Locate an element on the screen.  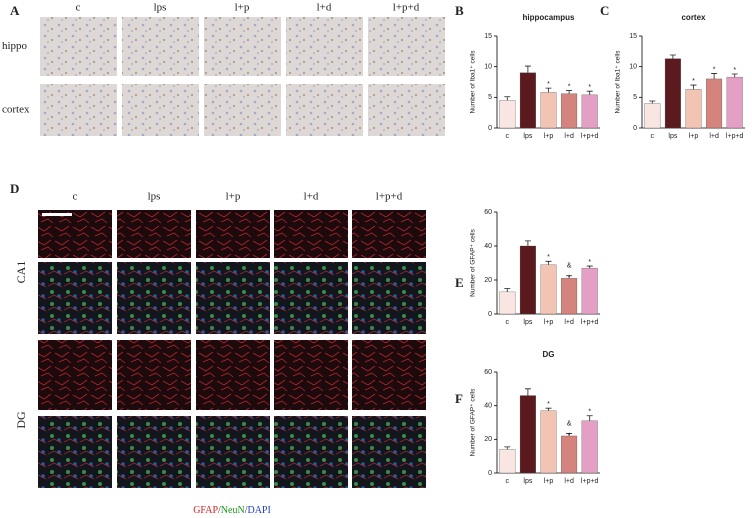
panel-letter: C is located at coordinates (604, 10).